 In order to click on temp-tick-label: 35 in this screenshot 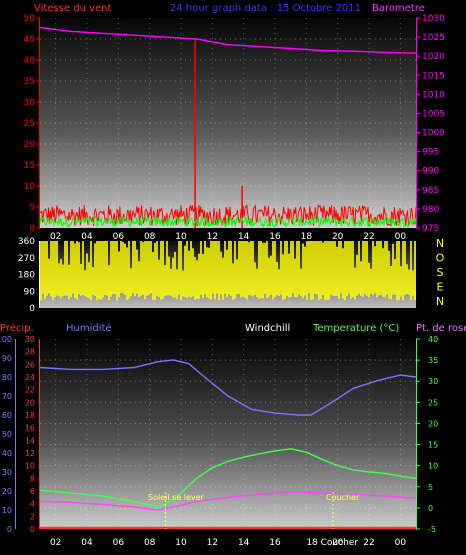, I will do `click(433, 360)`.